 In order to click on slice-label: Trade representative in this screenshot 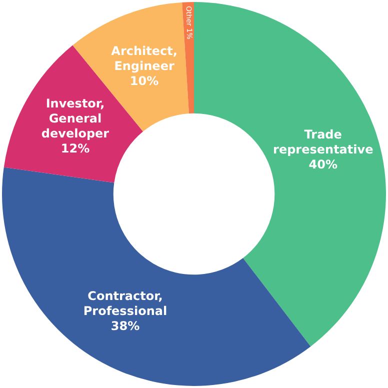, I will do `click(323, 141)`.